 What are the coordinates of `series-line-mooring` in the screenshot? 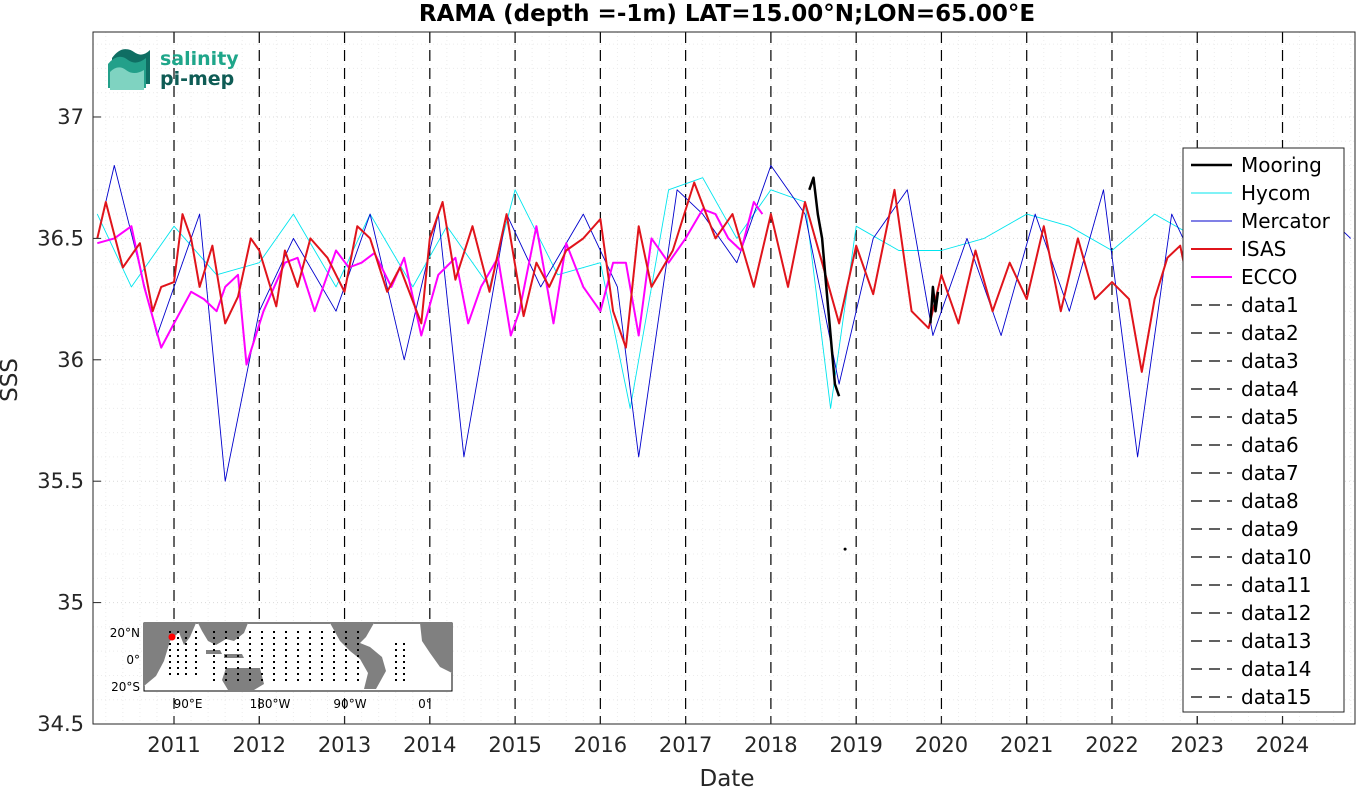 It's located at (934, 304).